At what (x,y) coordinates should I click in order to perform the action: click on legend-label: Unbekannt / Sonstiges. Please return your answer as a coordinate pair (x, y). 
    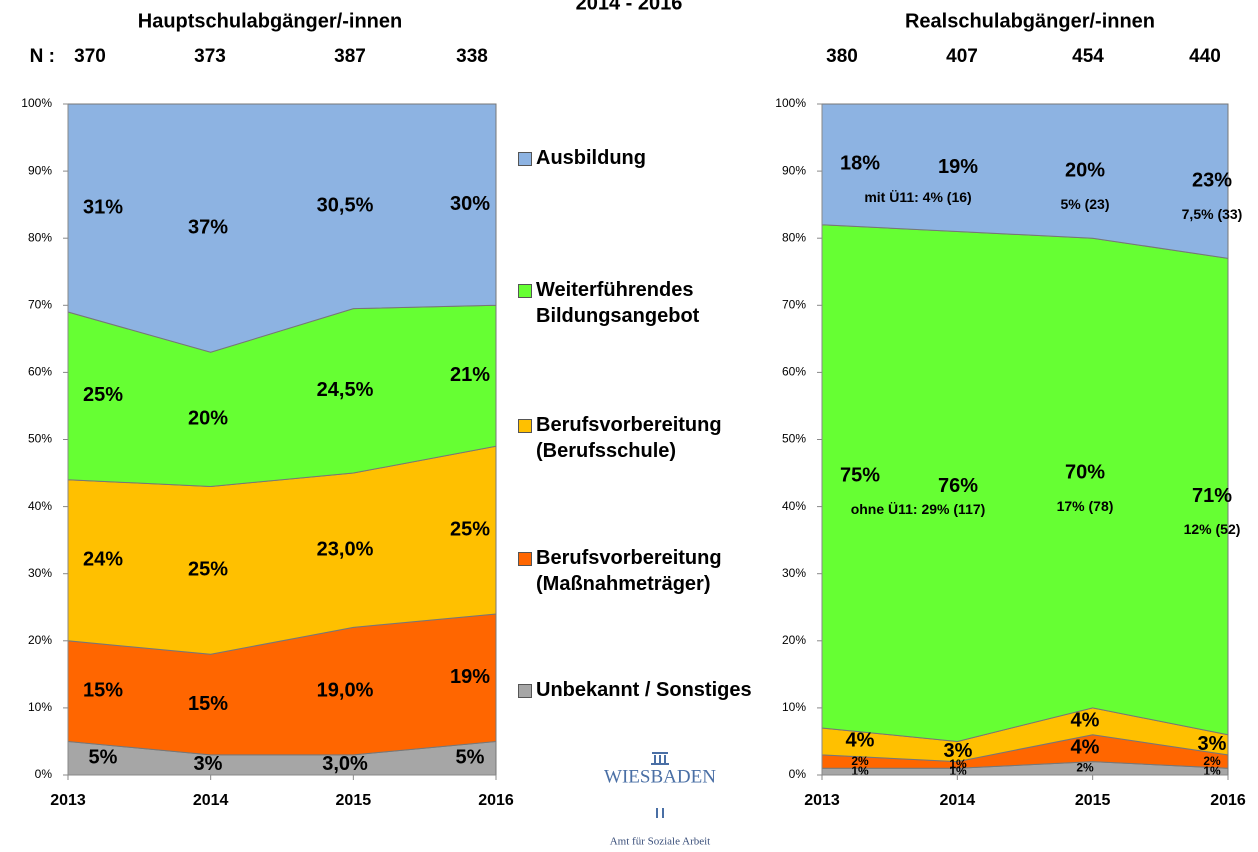
    Looking at the image, I should click on (644, 690).